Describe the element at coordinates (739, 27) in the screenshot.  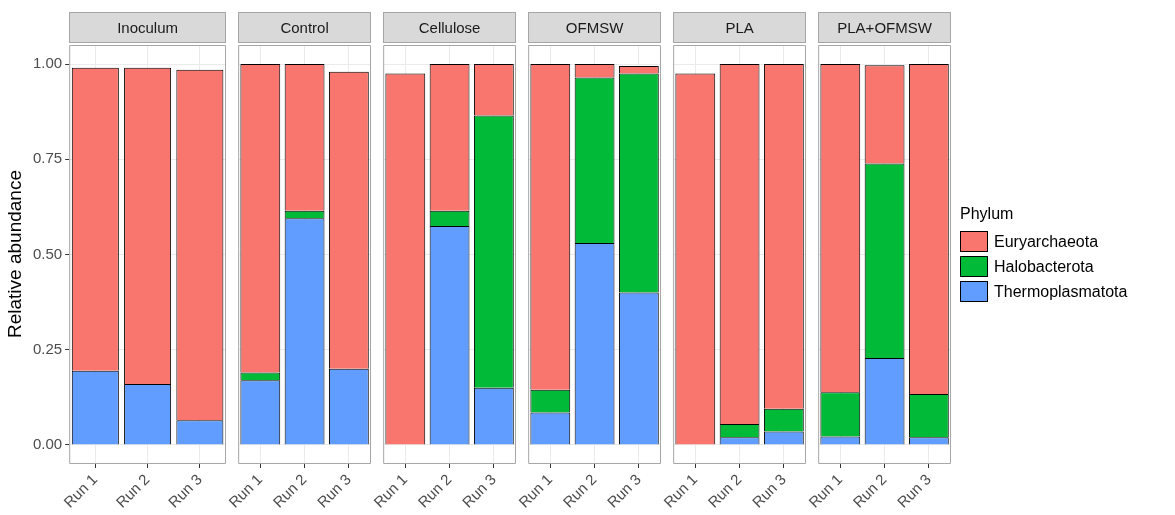
I see `chart-title: PLA` at that location.